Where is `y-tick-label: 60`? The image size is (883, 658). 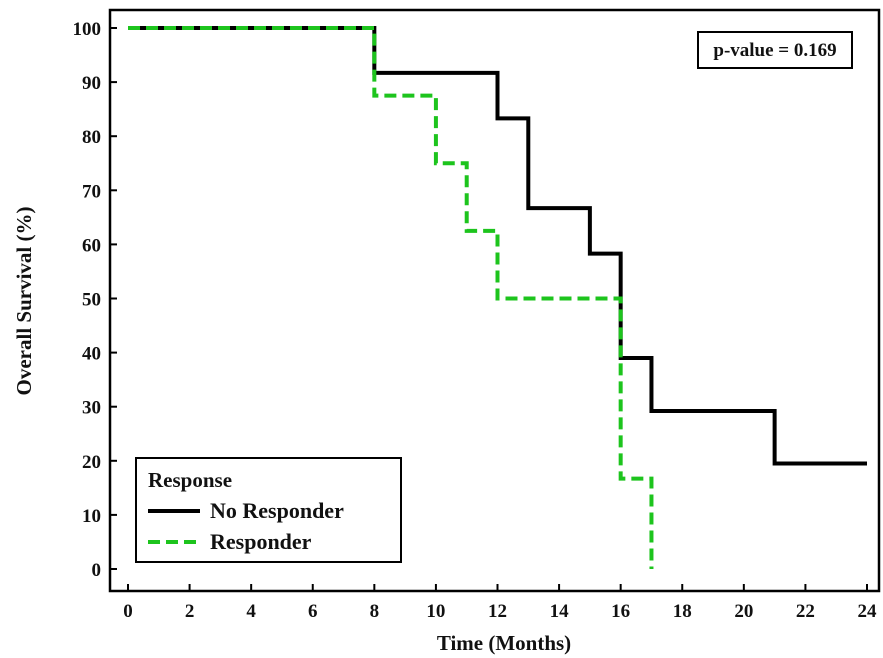 y-tick-label: 60 is located at coordinates (91, 245).